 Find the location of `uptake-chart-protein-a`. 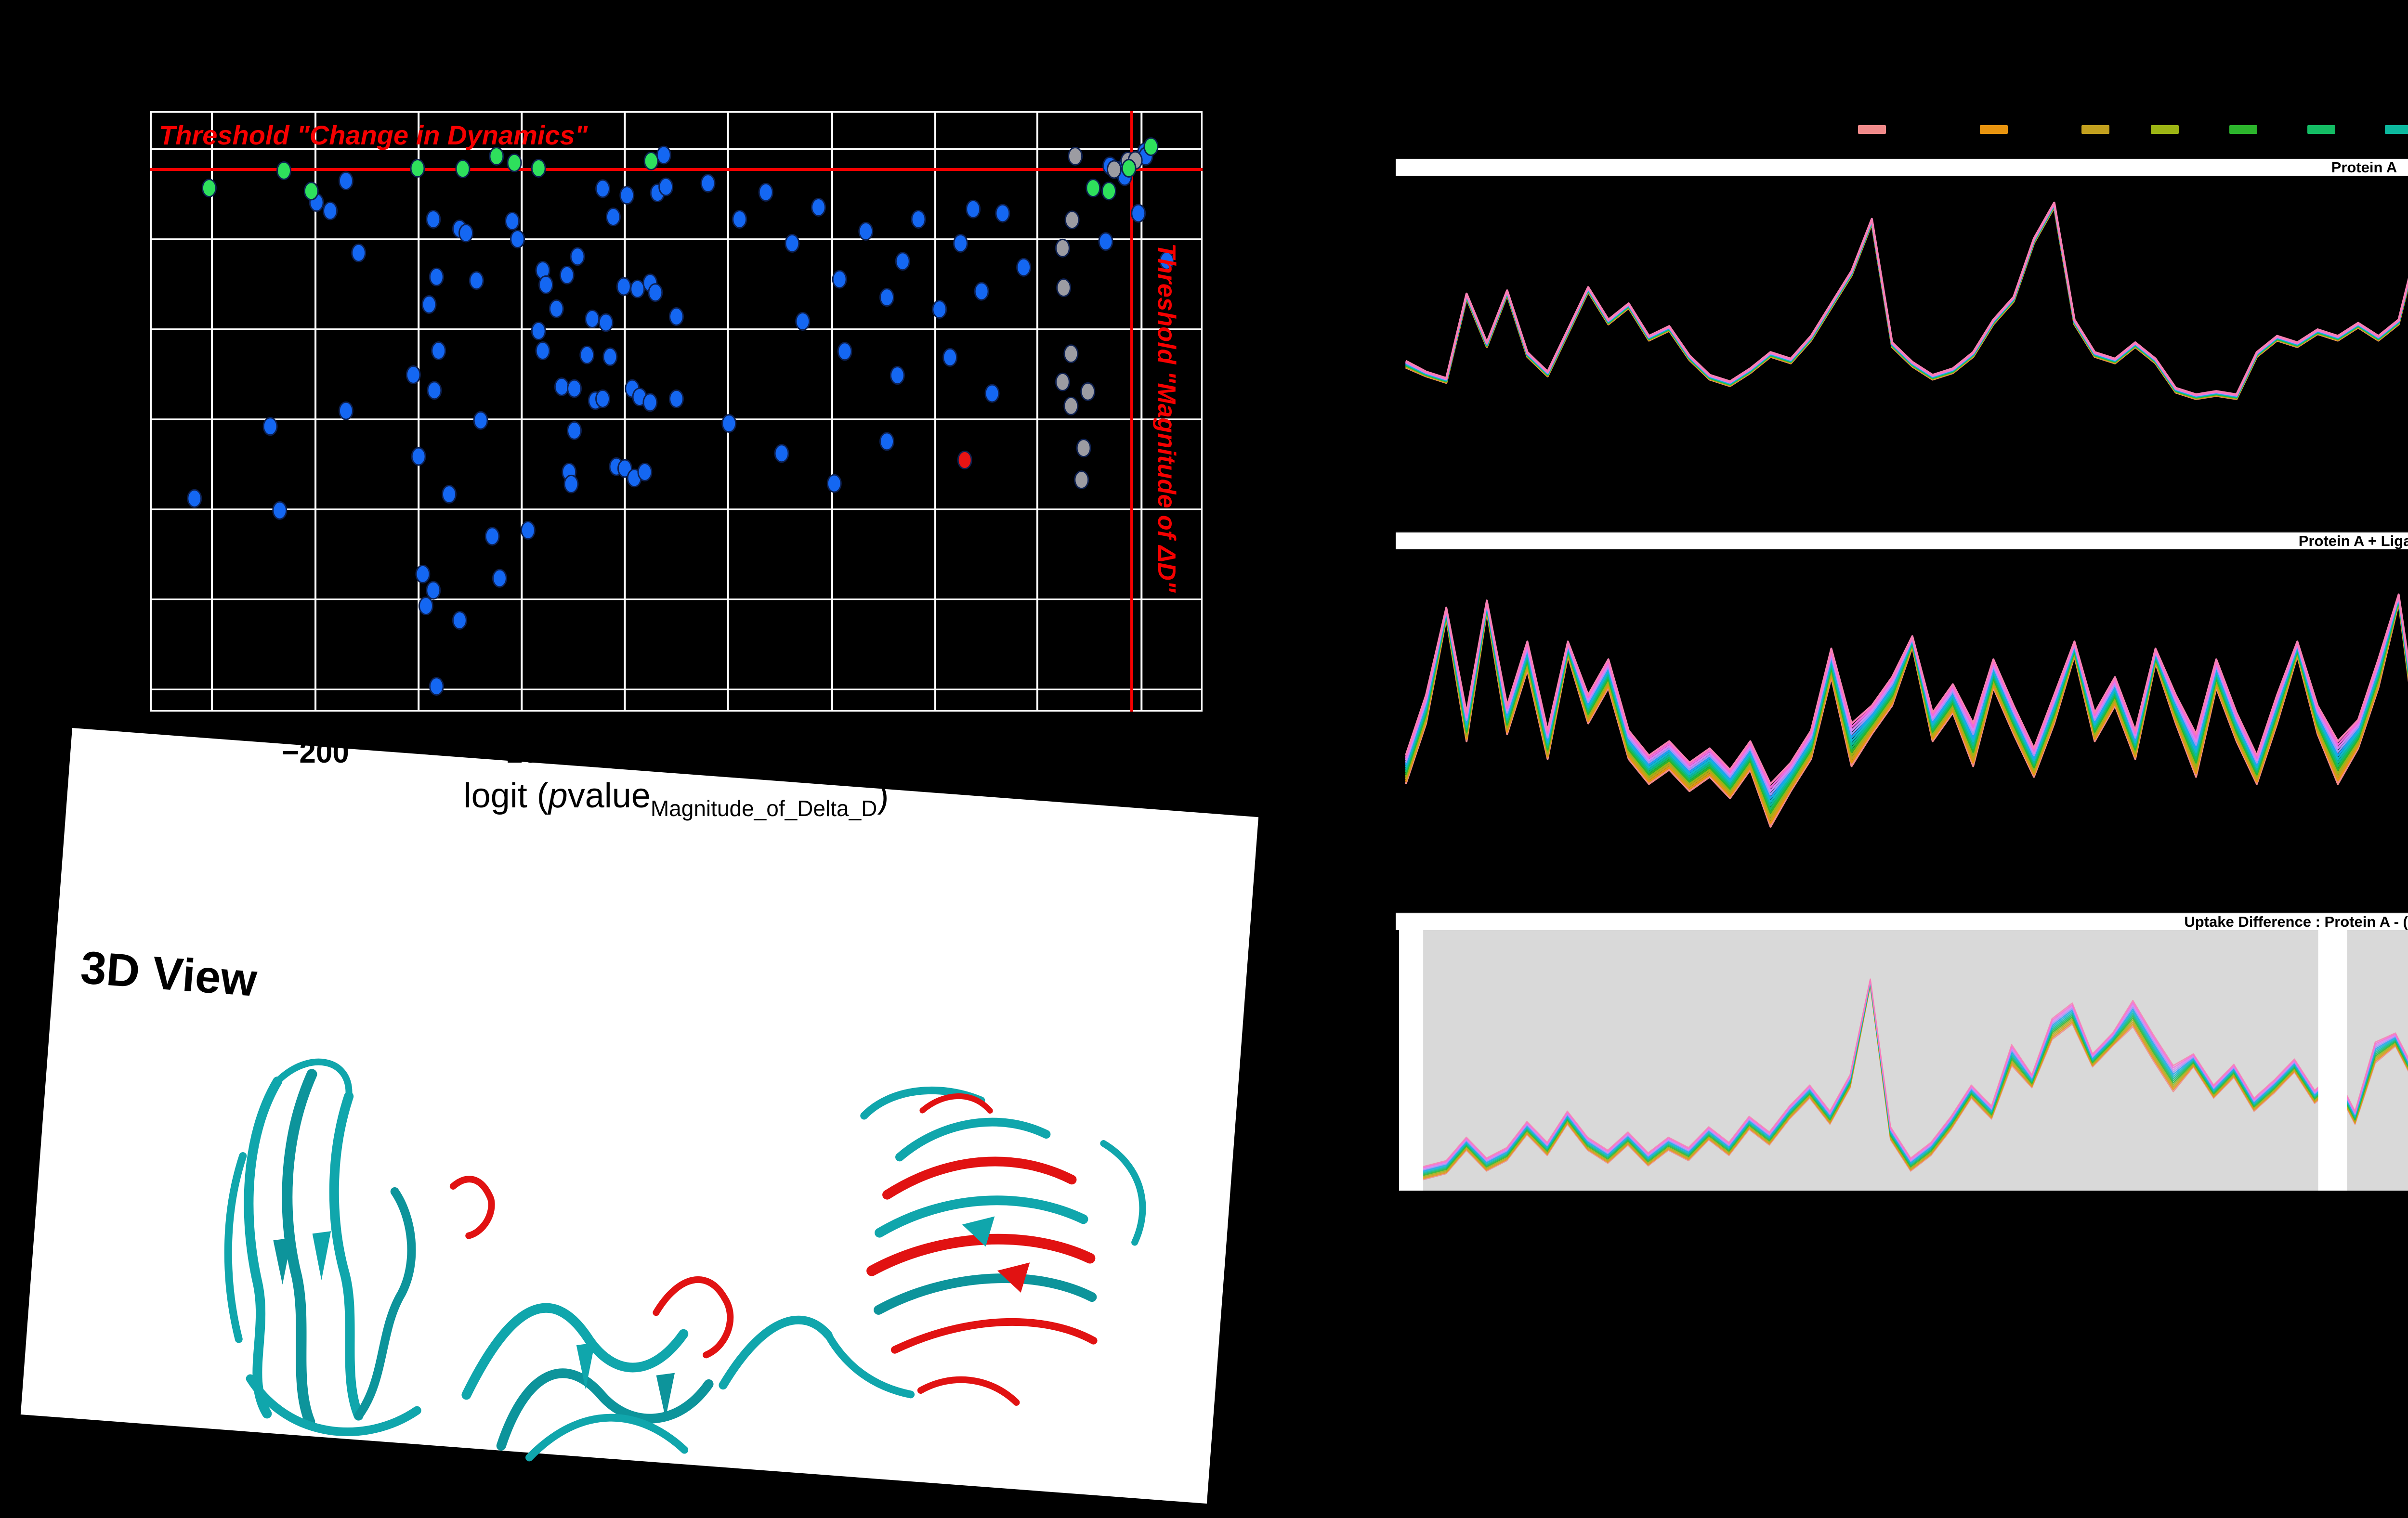

uptake-chart-protein-a is located at coordinates (1903, 338).